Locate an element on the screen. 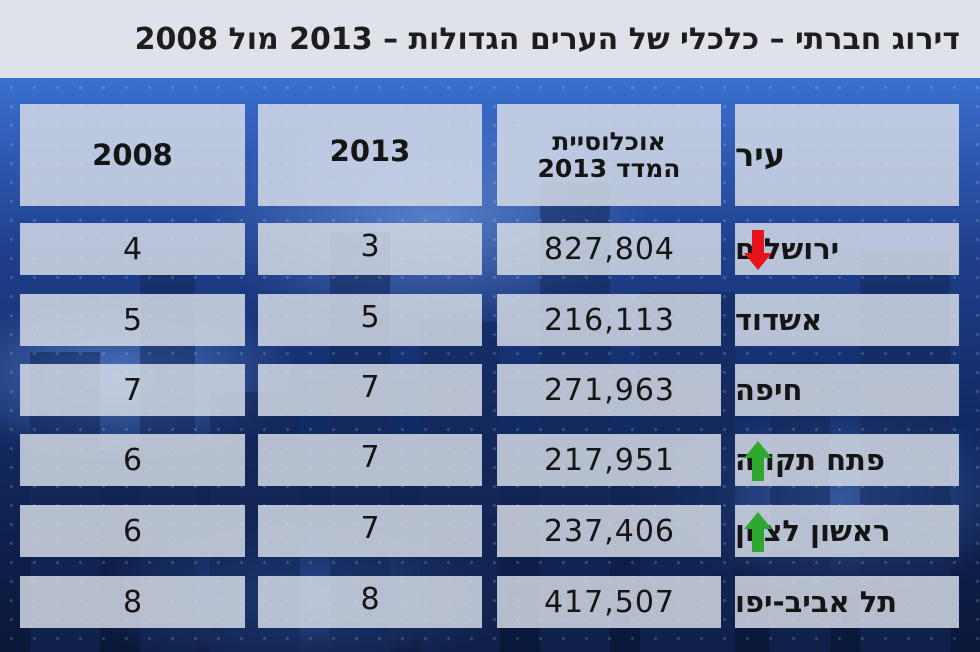 This screenshot has width=980, height=652. header-city-label: עיר is located at coordinates (760, 155).